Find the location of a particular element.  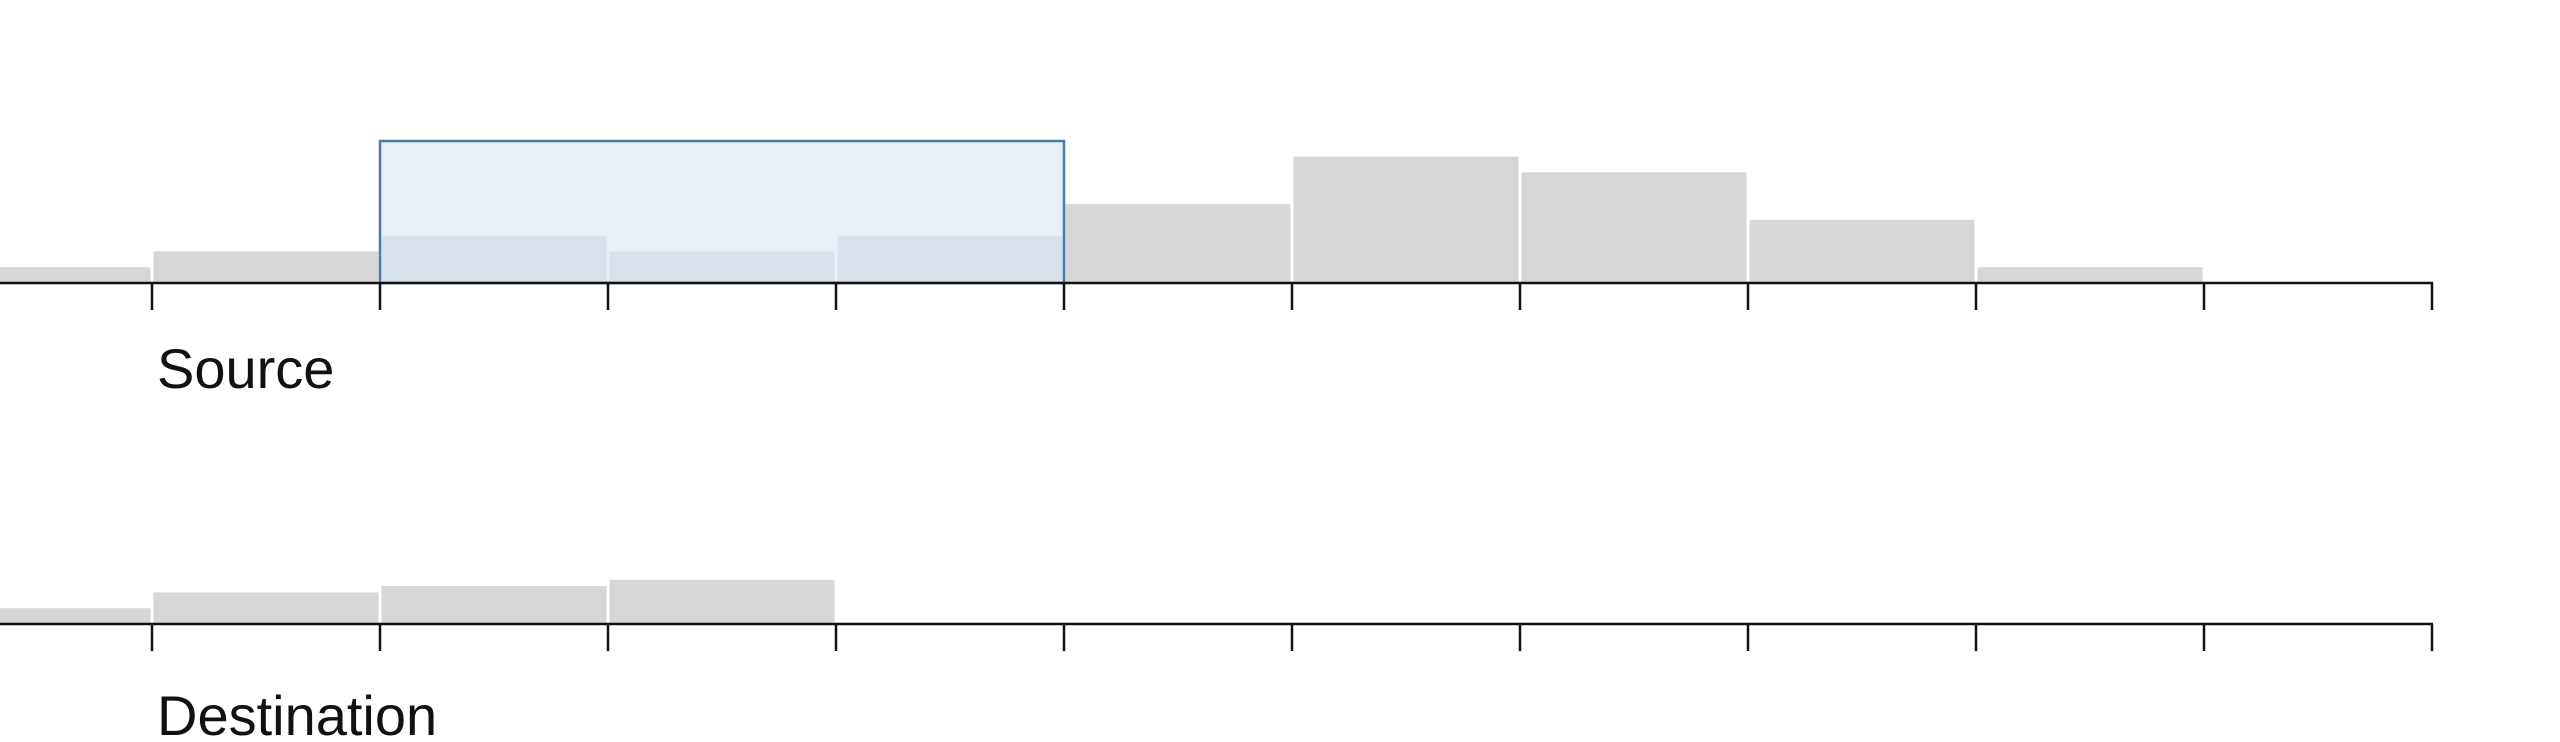

destination-panel-title: Destination is located at coordinates (297, 713).